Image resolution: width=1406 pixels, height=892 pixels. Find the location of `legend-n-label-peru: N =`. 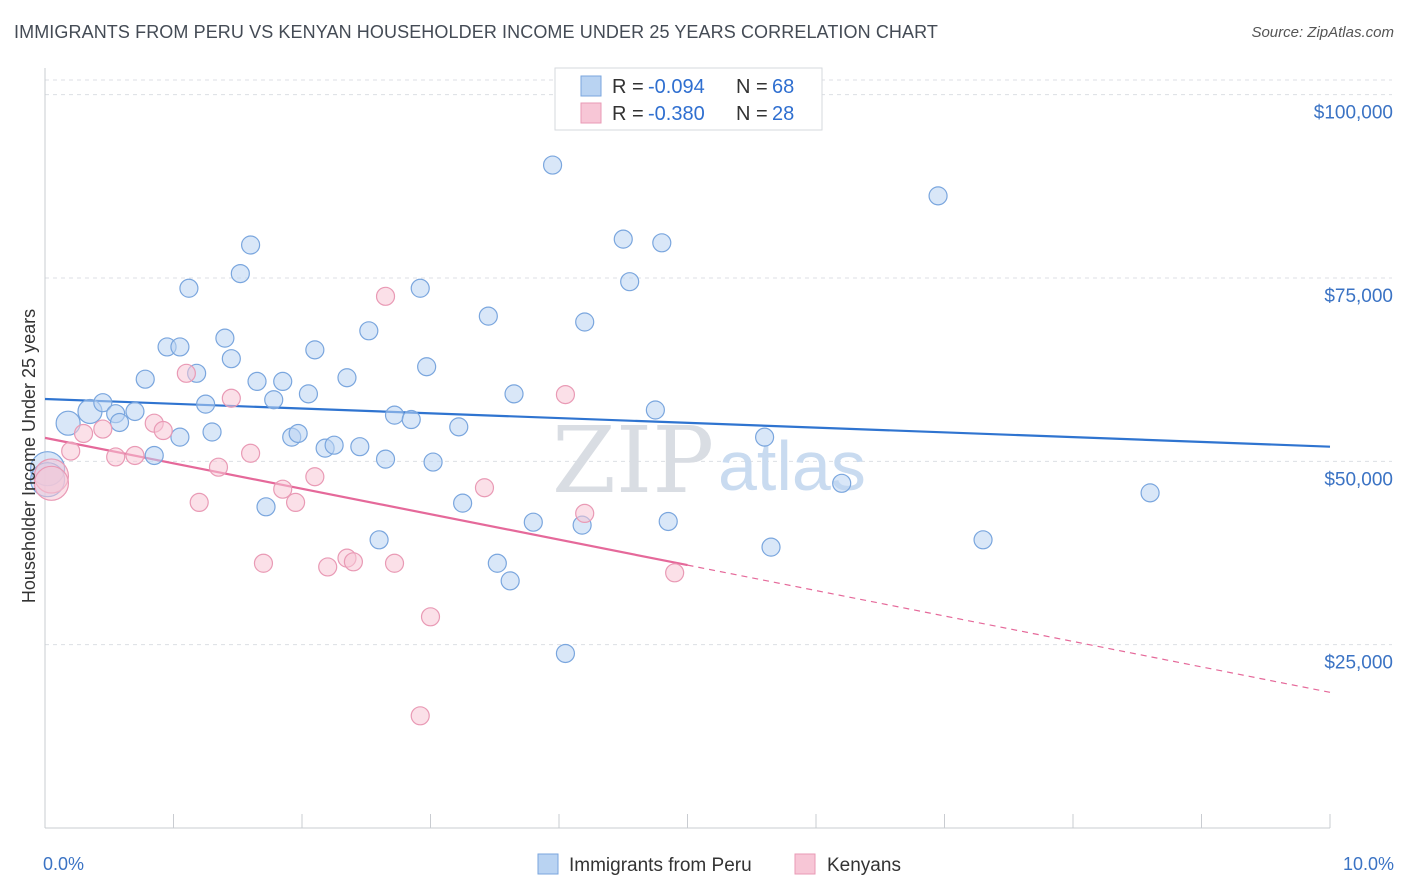

legend-n-label-peru: N = is located at coordinates (752, 87).